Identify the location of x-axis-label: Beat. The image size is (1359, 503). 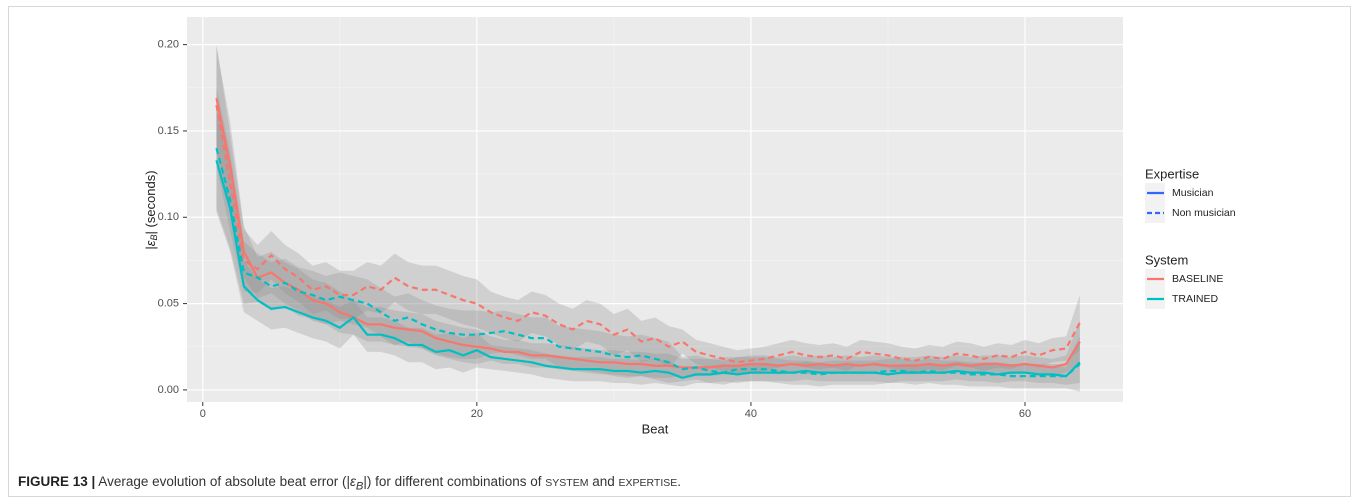
(655, 428).